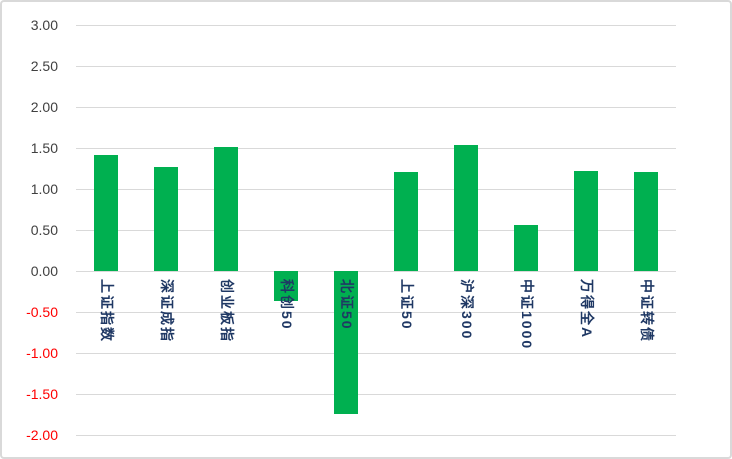  Describe the element at coordinates (406, 221) in the screenshot. I see `bar-上证50` at that location.